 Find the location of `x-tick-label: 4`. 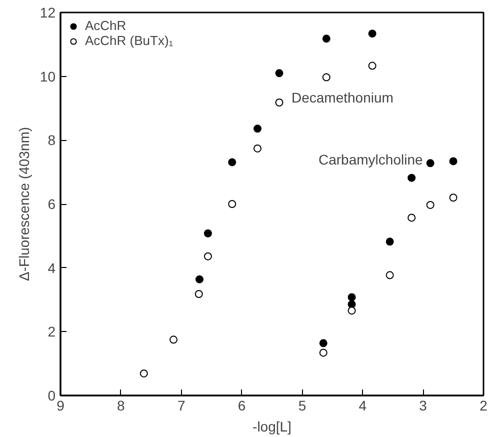

x-tick-label: 4 is located at coordinates (362, 406).